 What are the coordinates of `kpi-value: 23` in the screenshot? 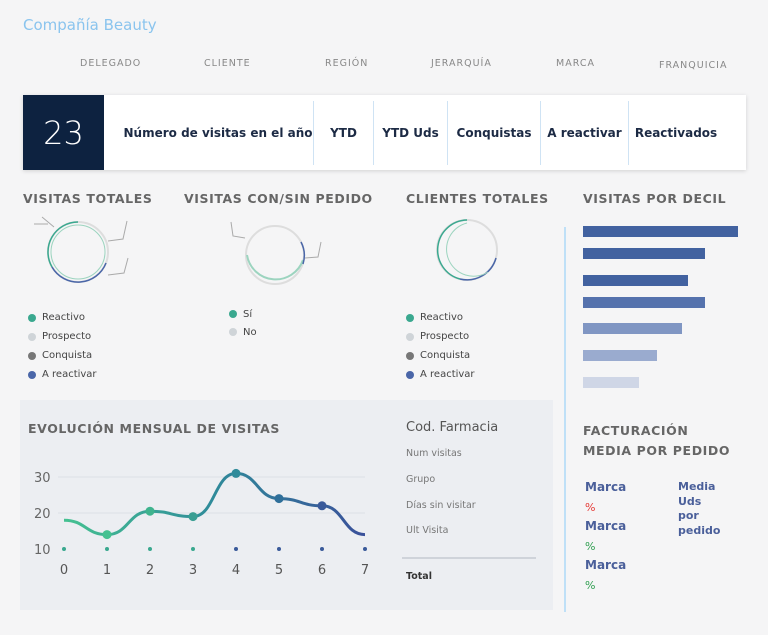 It's located at (63, 132).